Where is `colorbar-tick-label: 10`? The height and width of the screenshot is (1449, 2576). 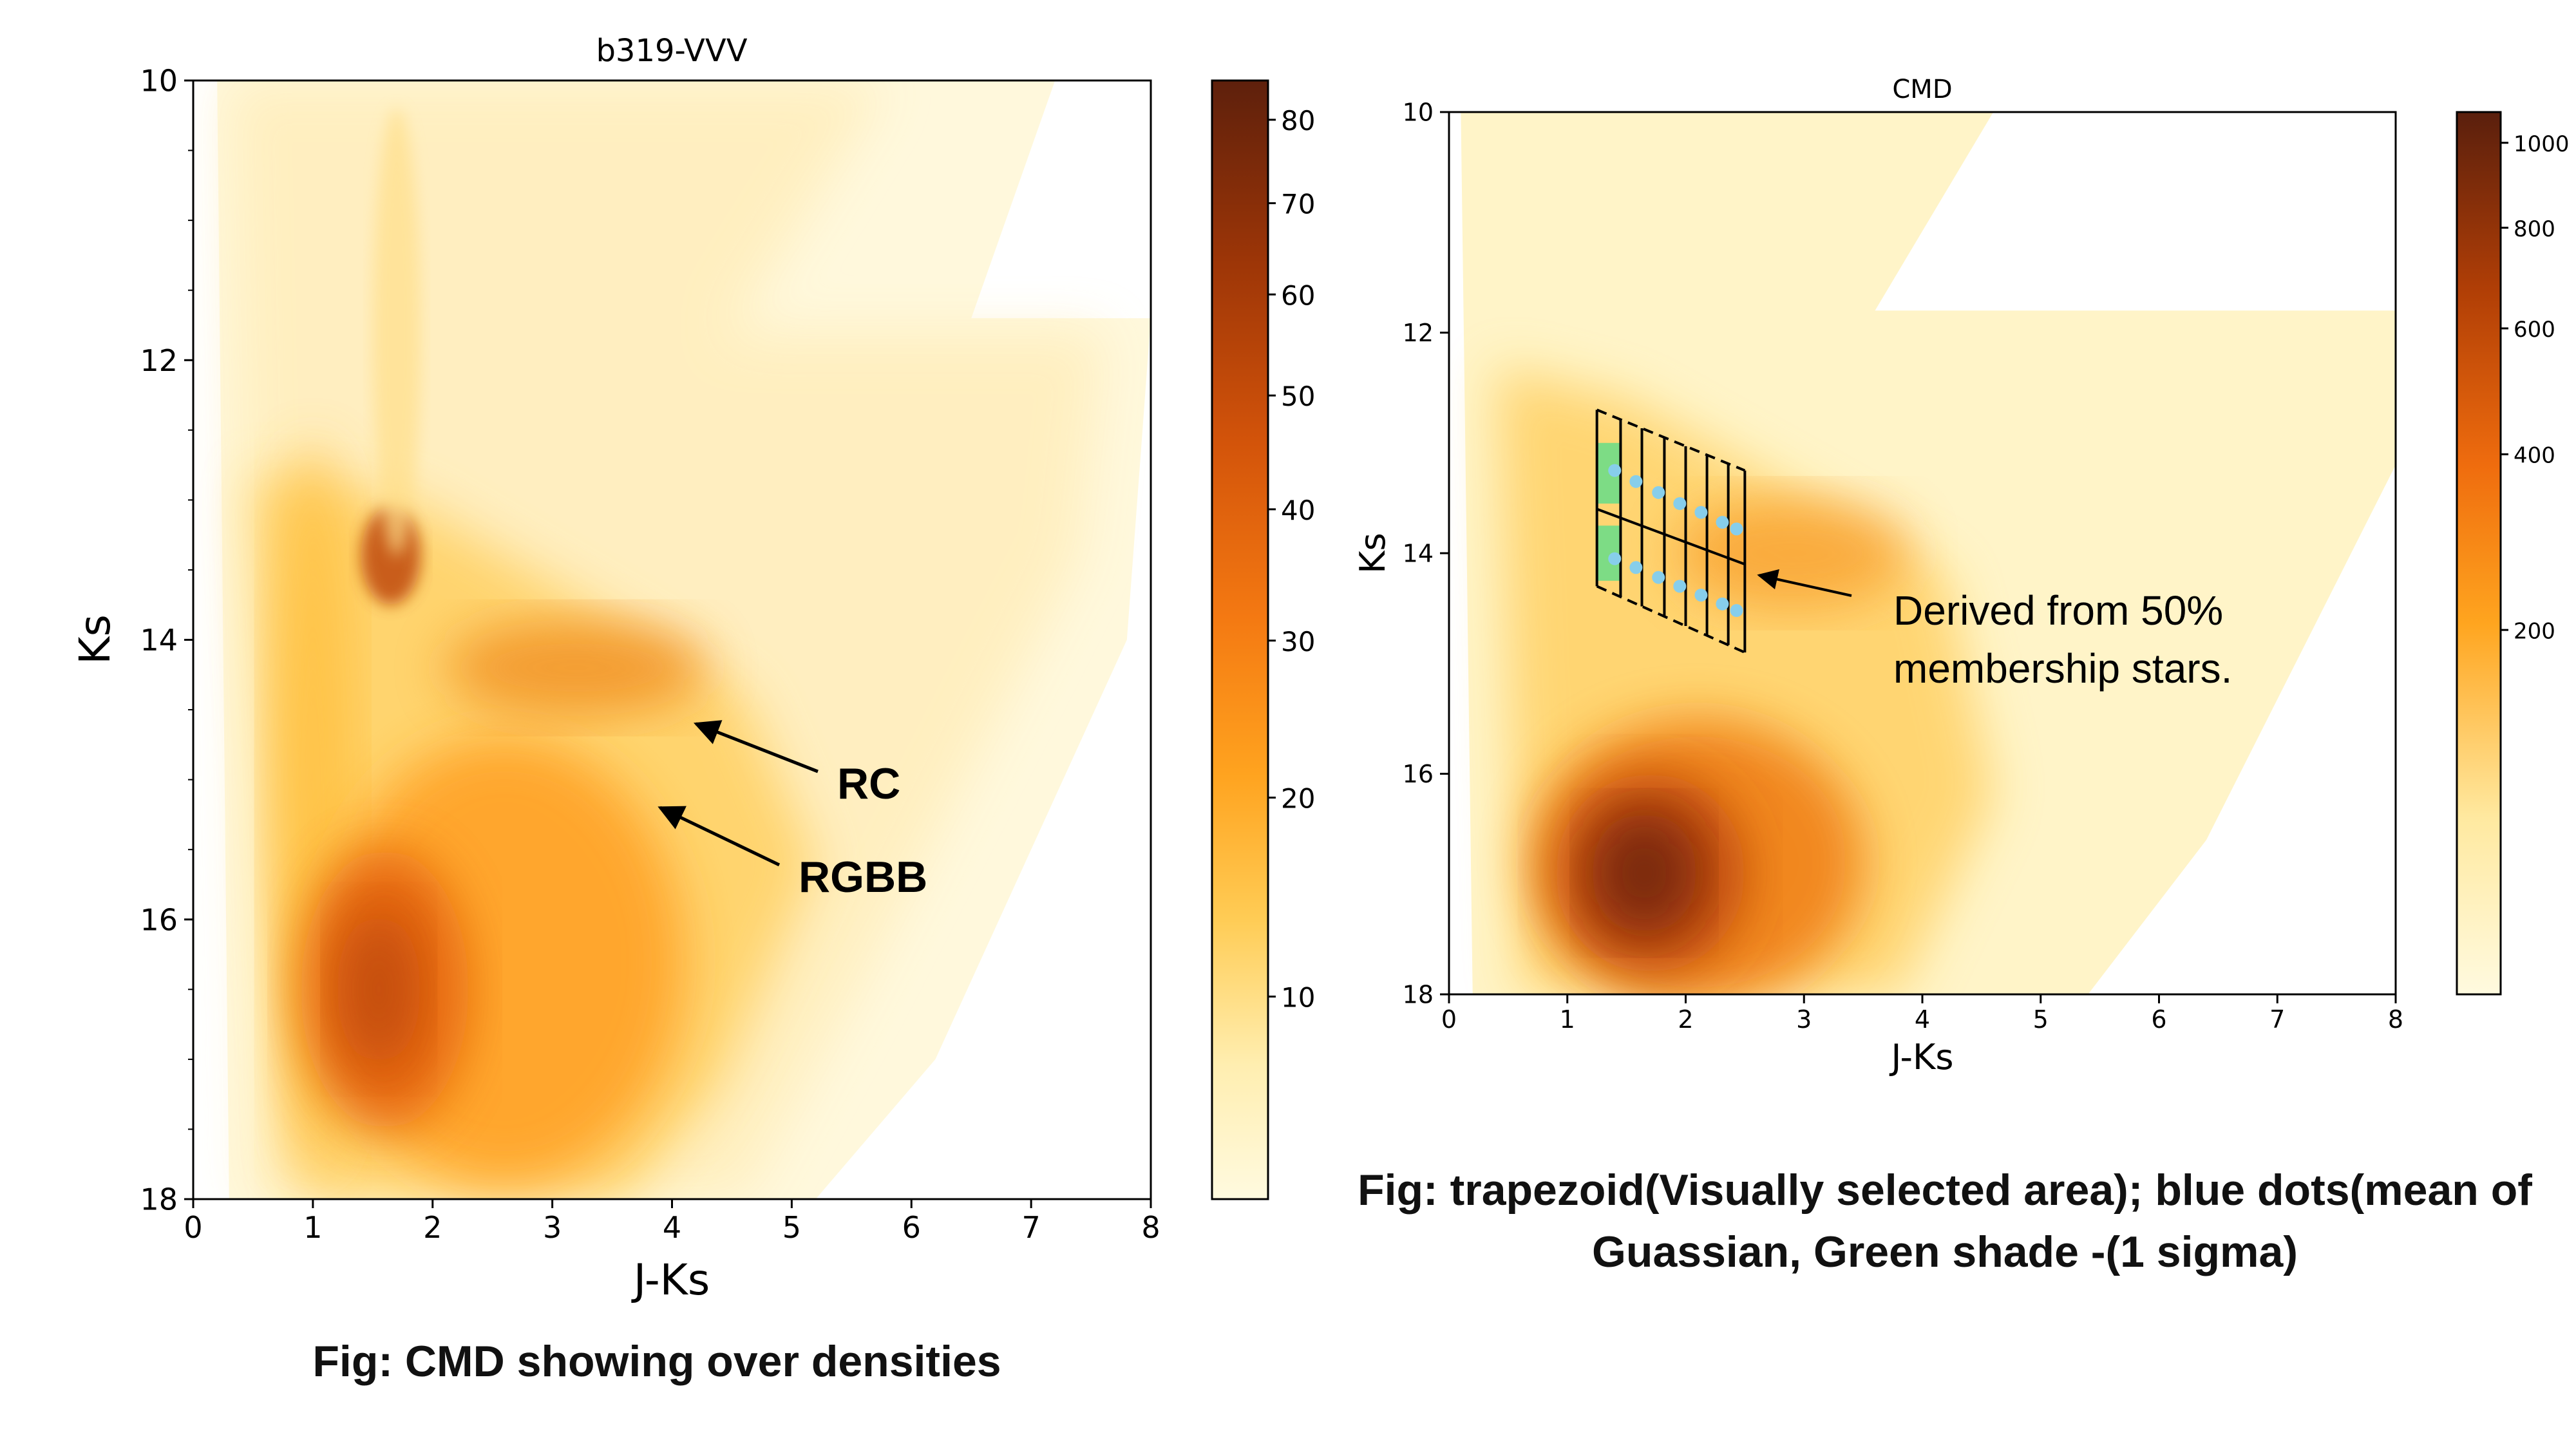
colorbar-tick-label: 10 is located at coordinates (1298, 998).